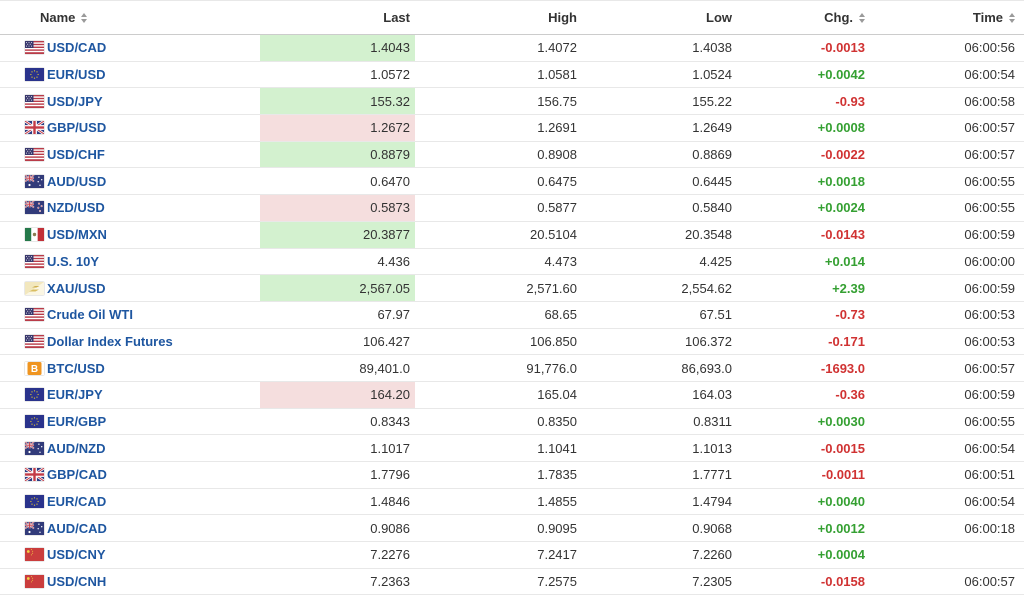  Describe the element at coordinates (557, 181) in the screenshot. I see `high-value: 0.6475` at that location.